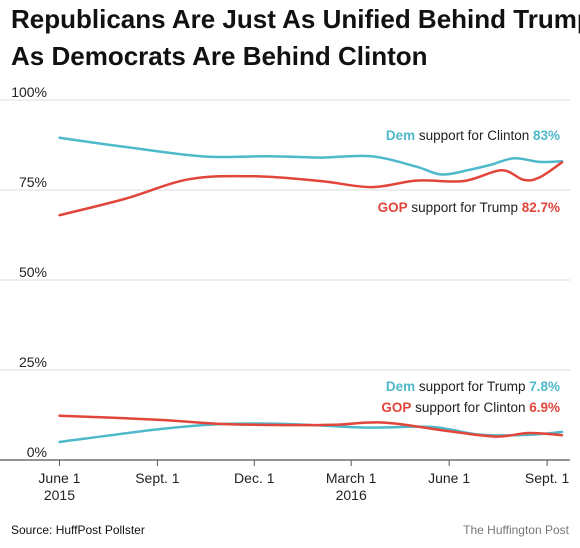 The height and width of the screenshot is (548, 580). What do you see at coordinates (254, 478) in the screenshot?
I see `x-tick-label: Dec. 1` at bounding box center [254, 478].